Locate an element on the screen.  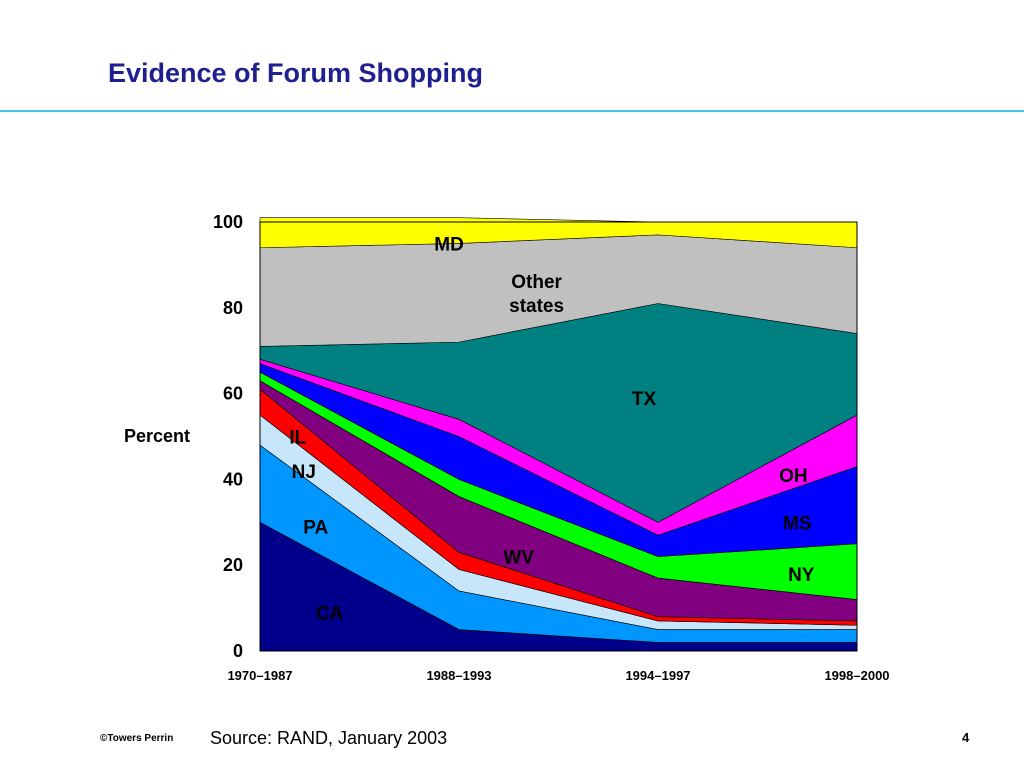
footer-copyright: ©Towers Perrin is located at coordinates (137, 738).